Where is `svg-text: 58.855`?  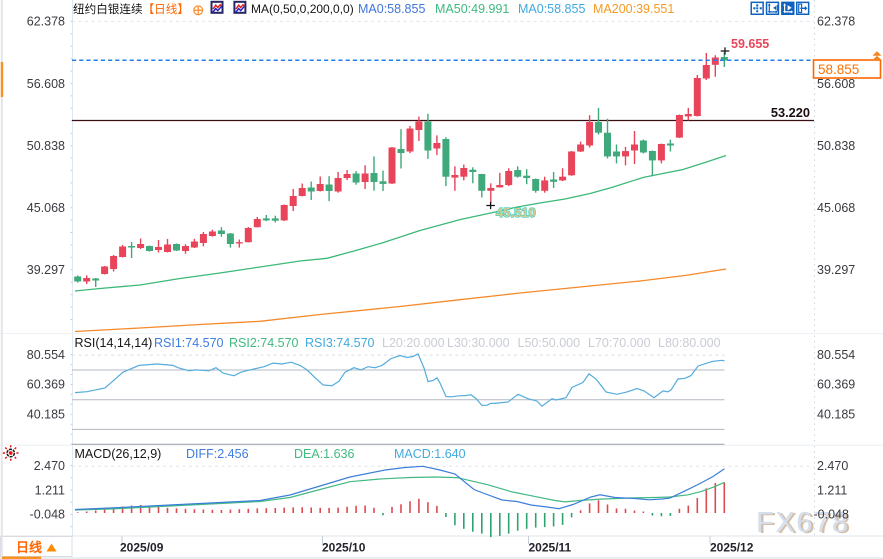 svg-text: 58.855 is located at coordinates (838, 69).